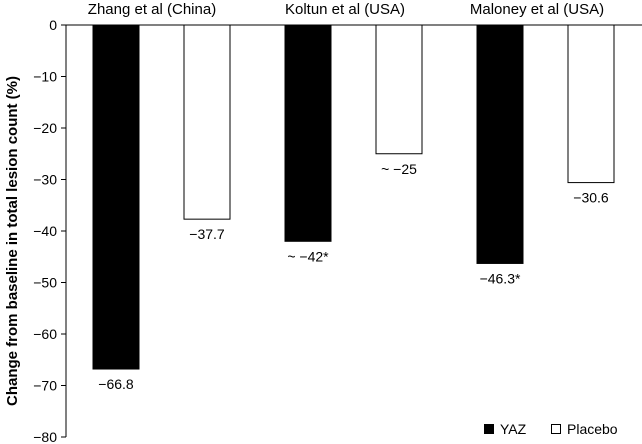  I want to click on y-tick-label: −20, so click(45, 128).